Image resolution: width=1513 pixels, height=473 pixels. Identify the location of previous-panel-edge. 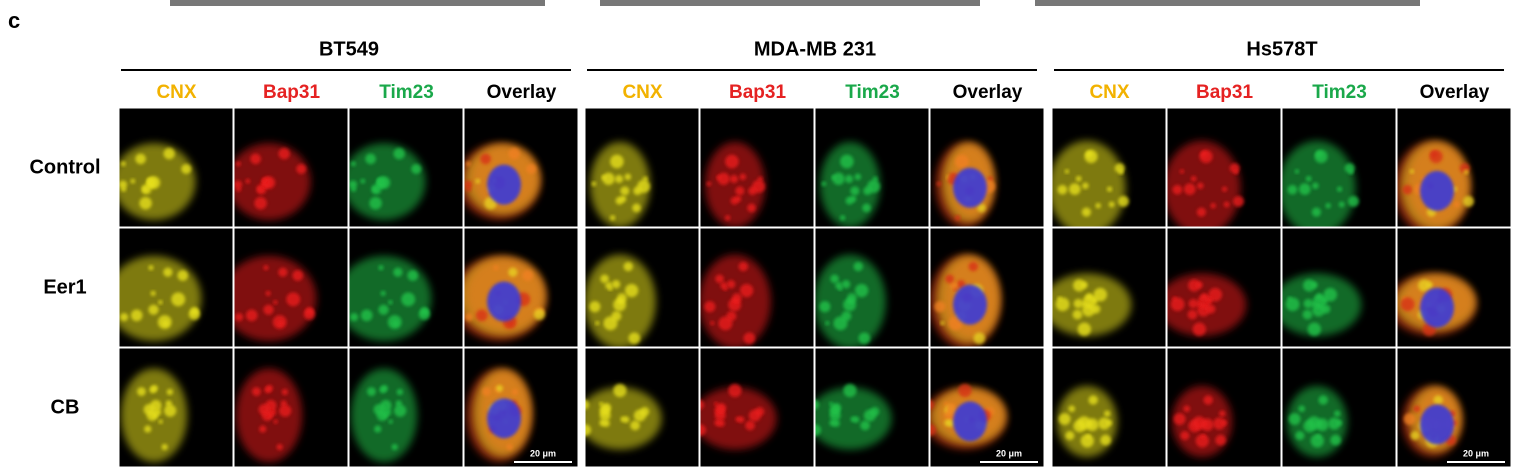
(357, 3).